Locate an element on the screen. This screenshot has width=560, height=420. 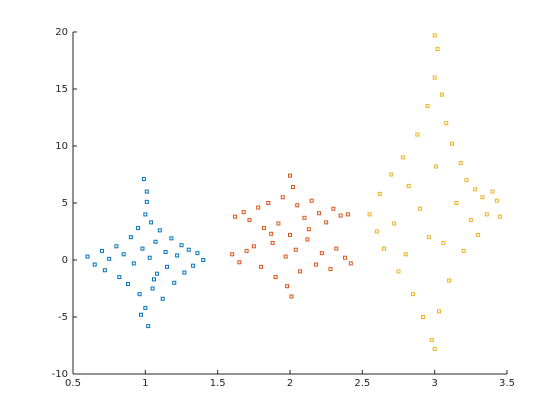
y-tick-label: -5 is located at coordinates (63, 317).